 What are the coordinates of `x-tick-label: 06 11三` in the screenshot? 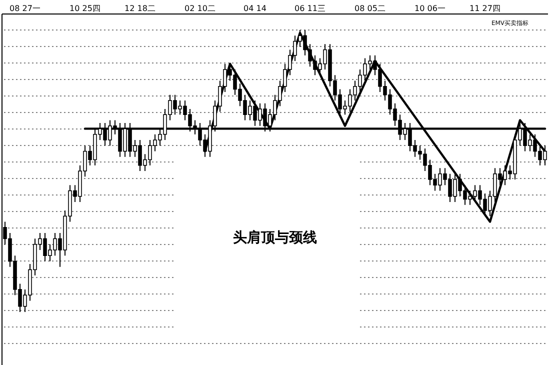 It's located at (310, 8).